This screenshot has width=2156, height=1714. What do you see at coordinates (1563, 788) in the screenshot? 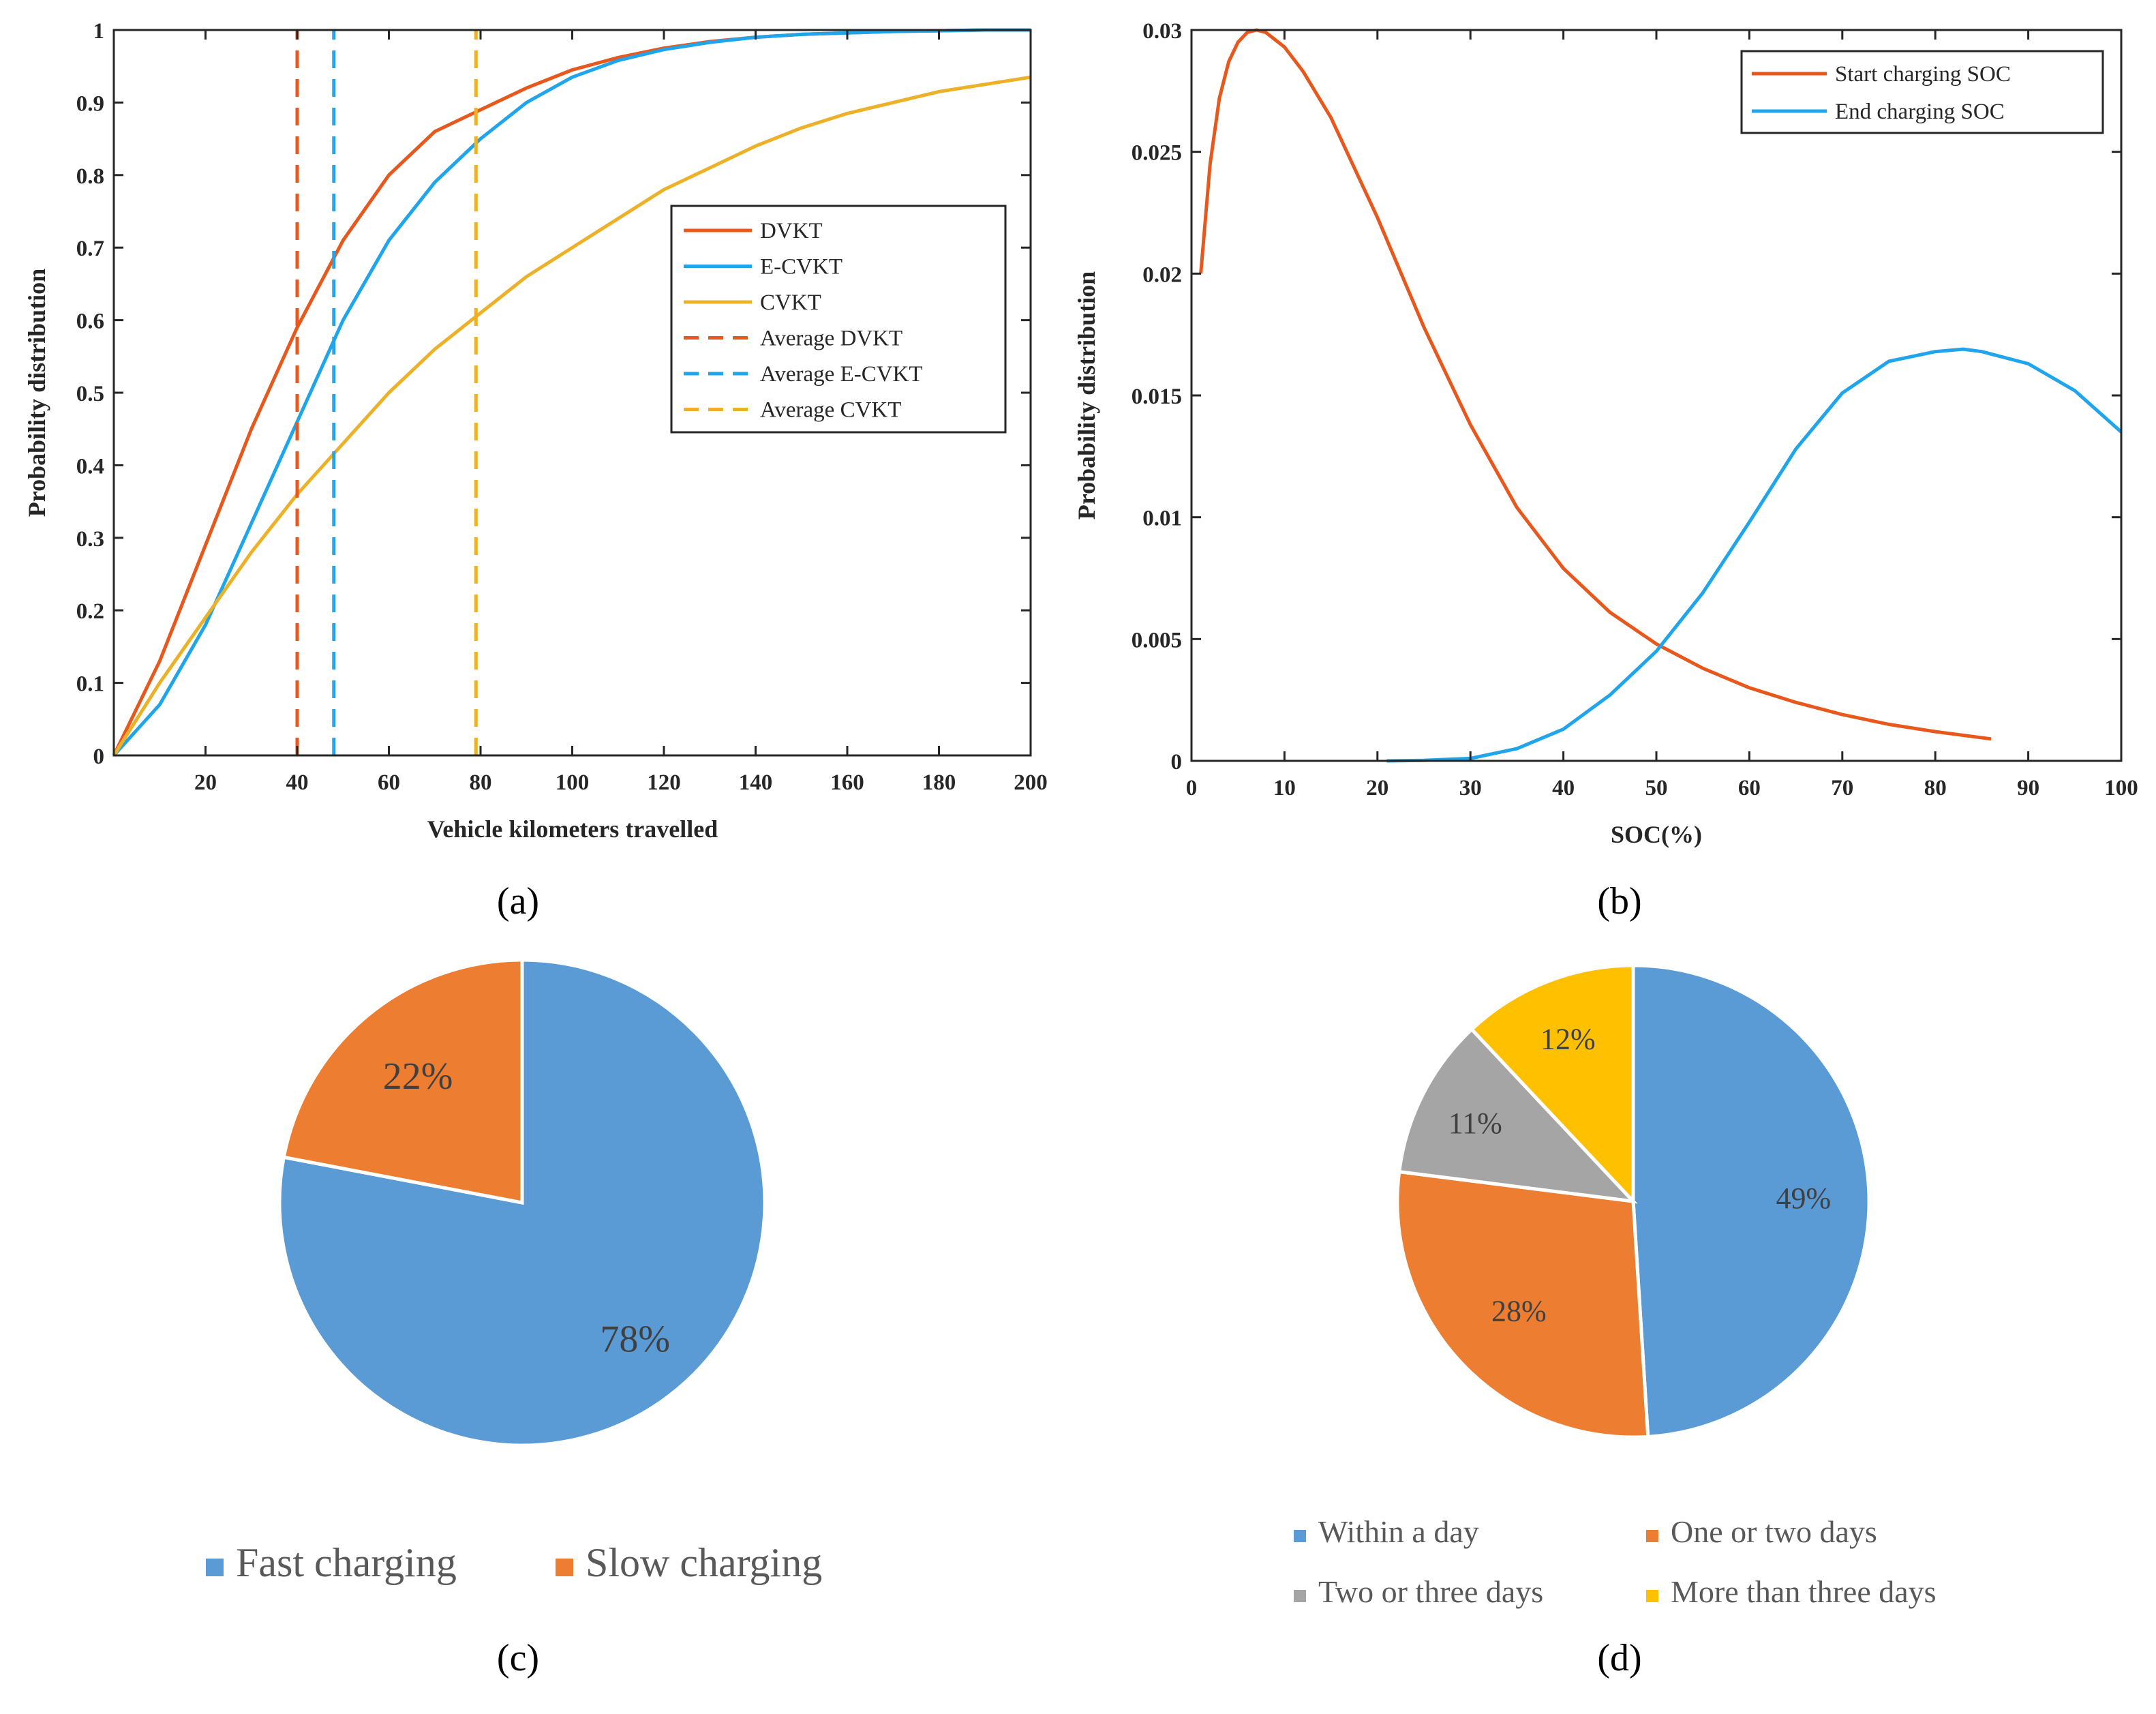
I see `panel-b-xtick-label: 40` at bounding box center [1563, 788].